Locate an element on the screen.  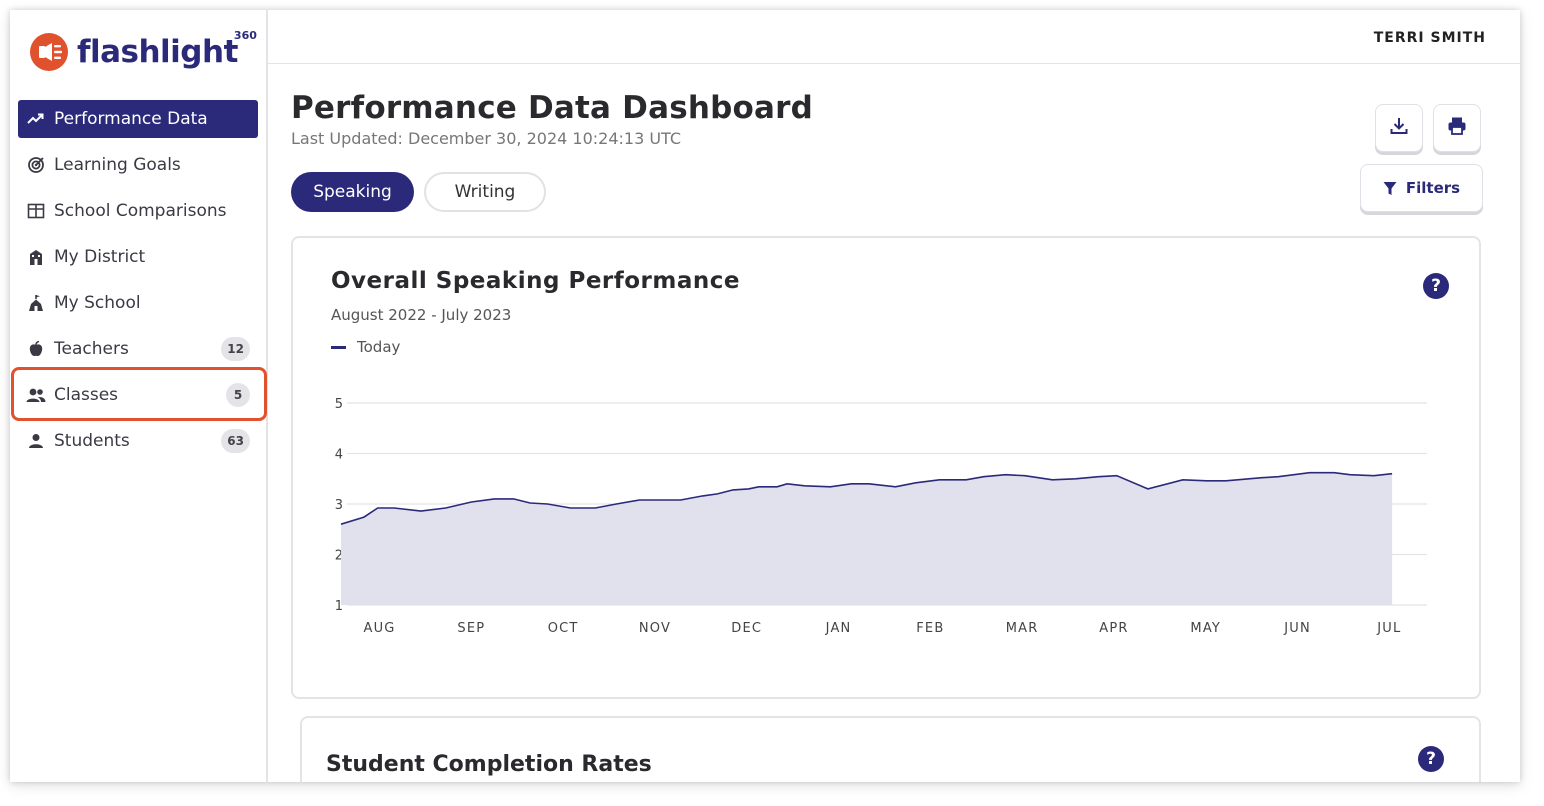
x-tick-label: MAR is located at coordinates (1022, 628).